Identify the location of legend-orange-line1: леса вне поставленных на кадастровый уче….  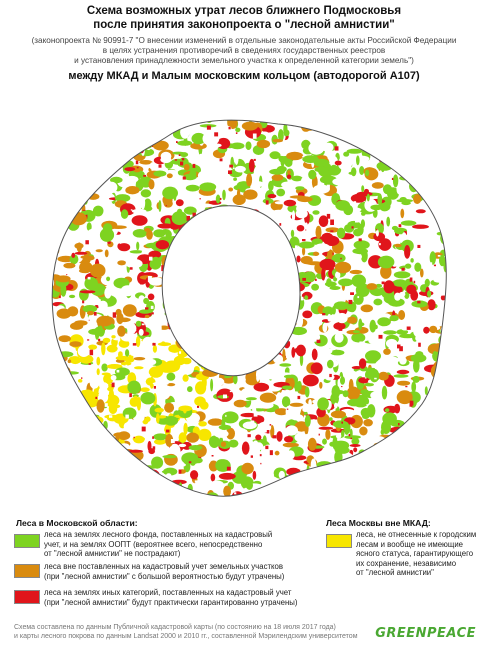
(164, 566).